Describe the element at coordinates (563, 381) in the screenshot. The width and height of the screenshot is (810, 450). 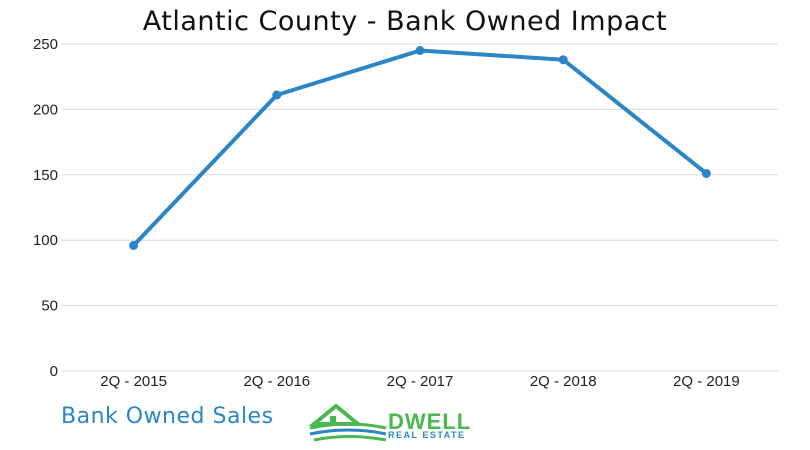
I see `x-tick-label: 2Q - 2018` at that location.